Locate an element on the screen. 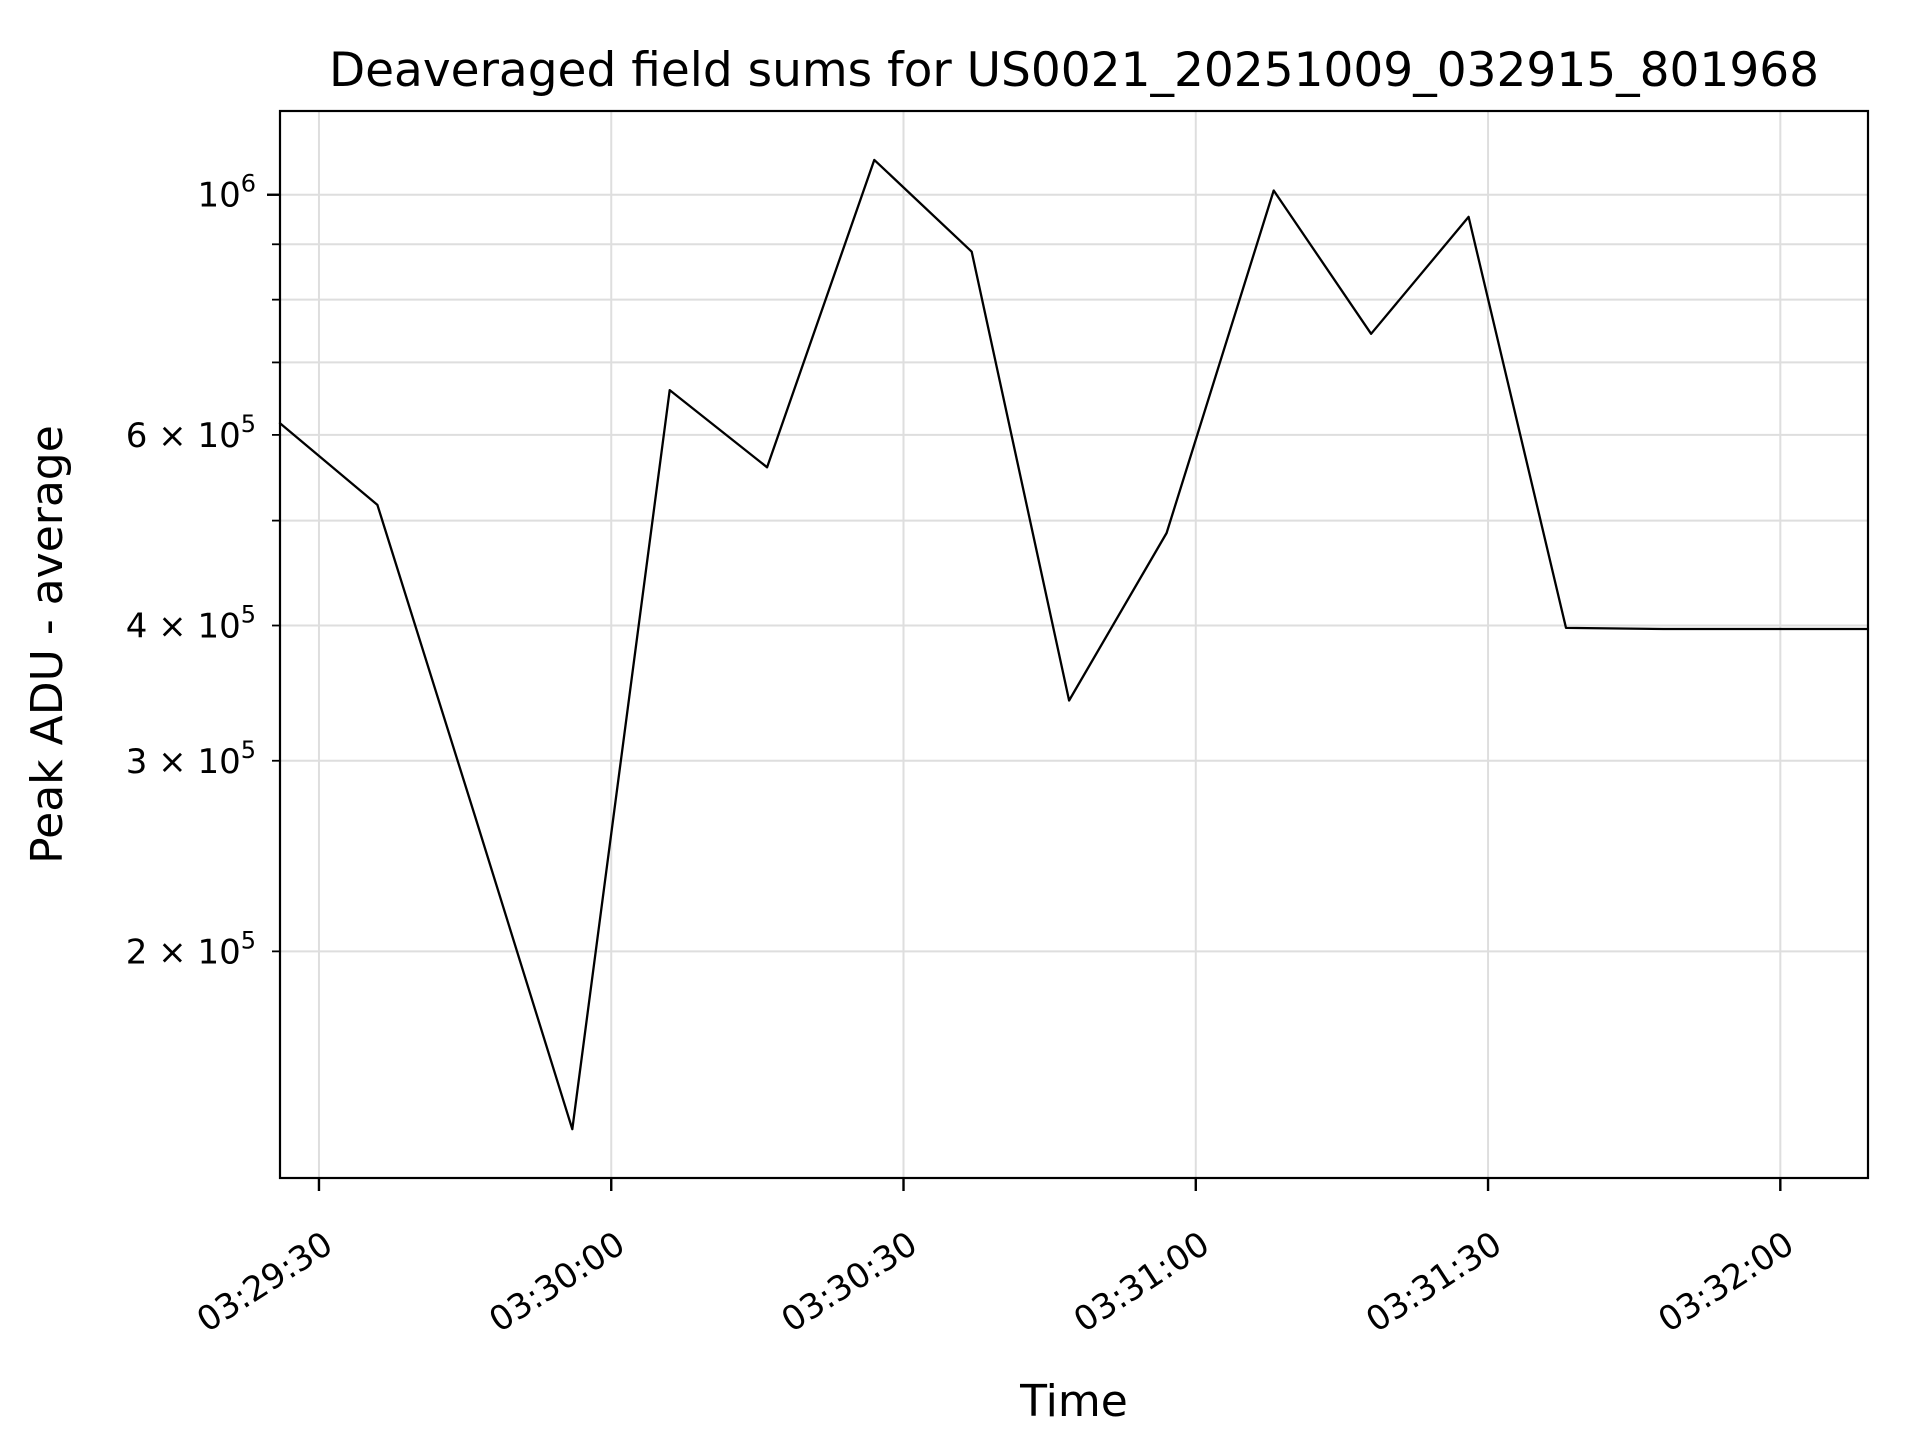  x-axis-label: Time is located at coordinates (1073, 1401).